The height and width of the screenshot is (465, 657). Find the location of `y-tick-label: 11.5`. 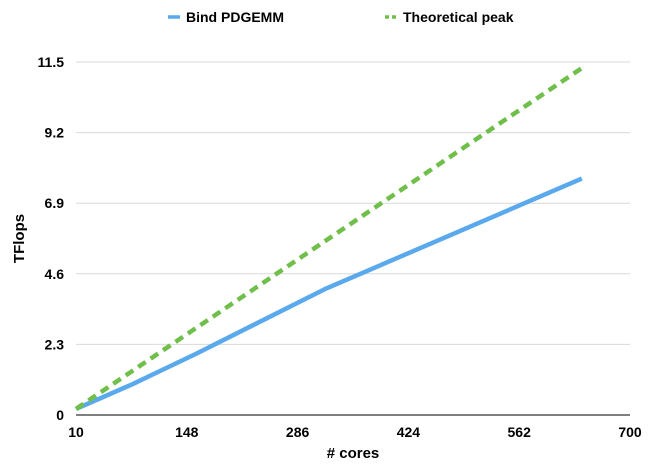

y-tick-label: 11.5 is located at coordinates (51, 62).